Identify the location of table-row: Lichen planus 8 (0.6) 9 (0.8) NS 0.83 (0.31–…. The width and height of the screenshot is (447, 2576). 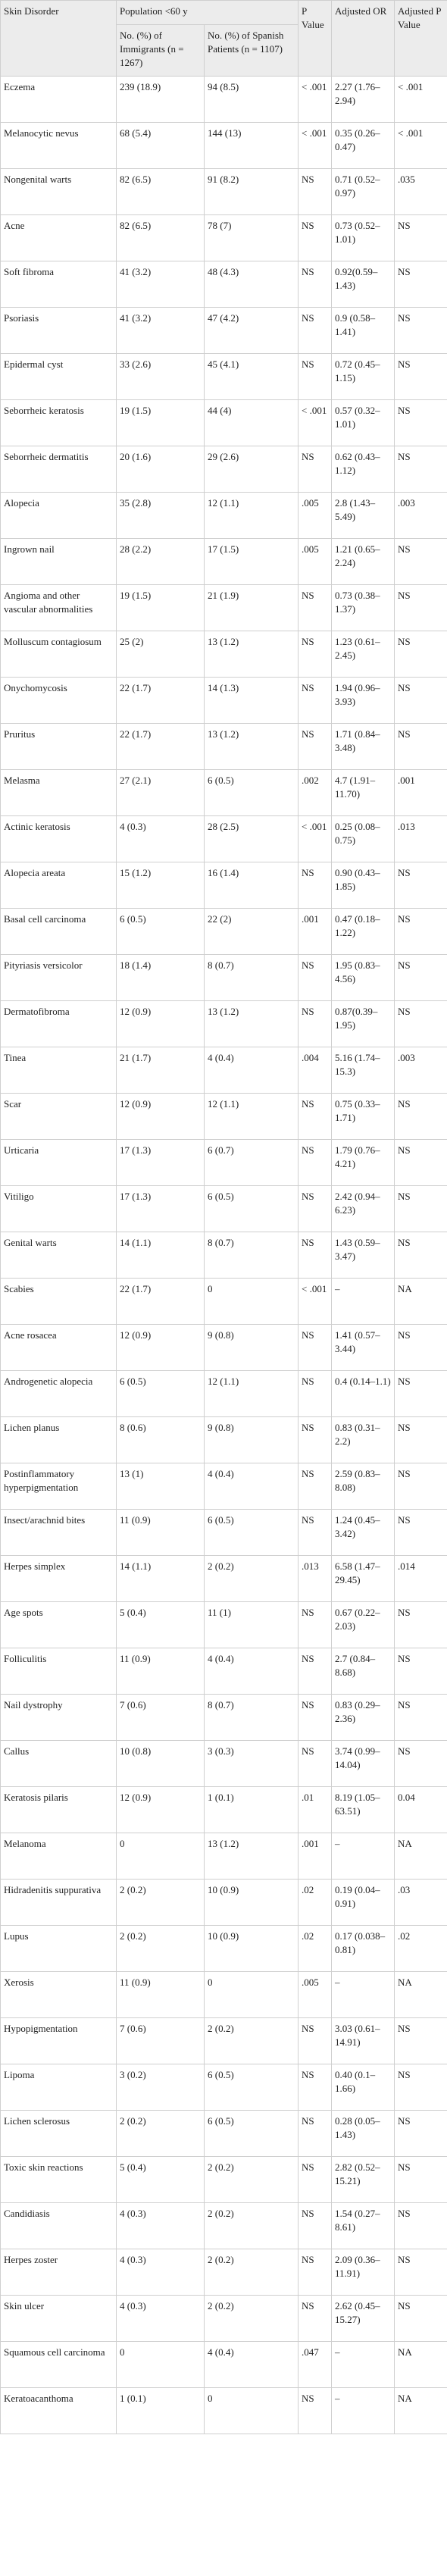
(223, 1440).